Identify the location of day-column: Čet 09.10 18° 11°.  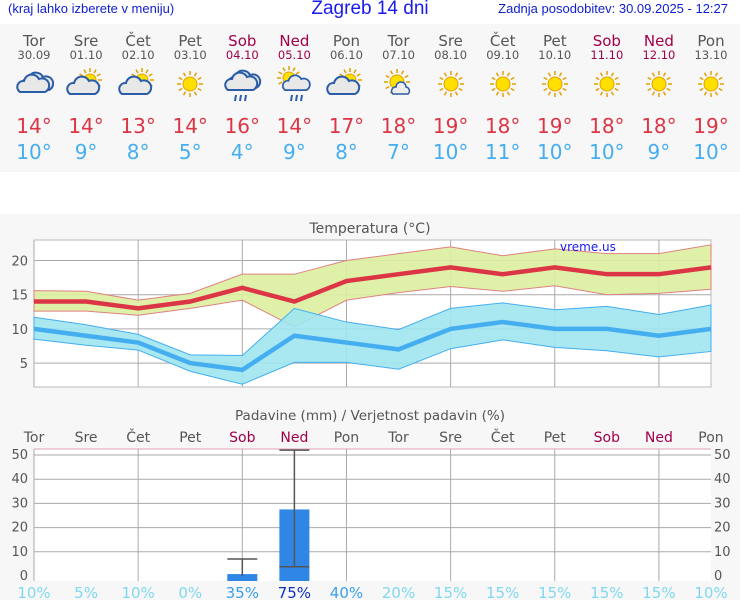
(503, 98).